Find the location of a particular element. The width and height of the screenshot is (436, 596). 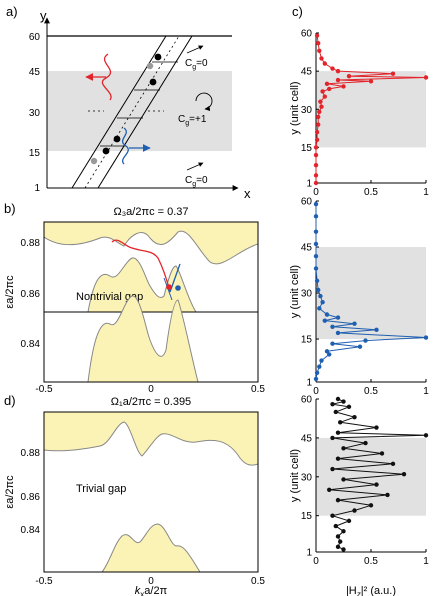

d-ylabel: εa/2πc is located at coordinates (10, 492).